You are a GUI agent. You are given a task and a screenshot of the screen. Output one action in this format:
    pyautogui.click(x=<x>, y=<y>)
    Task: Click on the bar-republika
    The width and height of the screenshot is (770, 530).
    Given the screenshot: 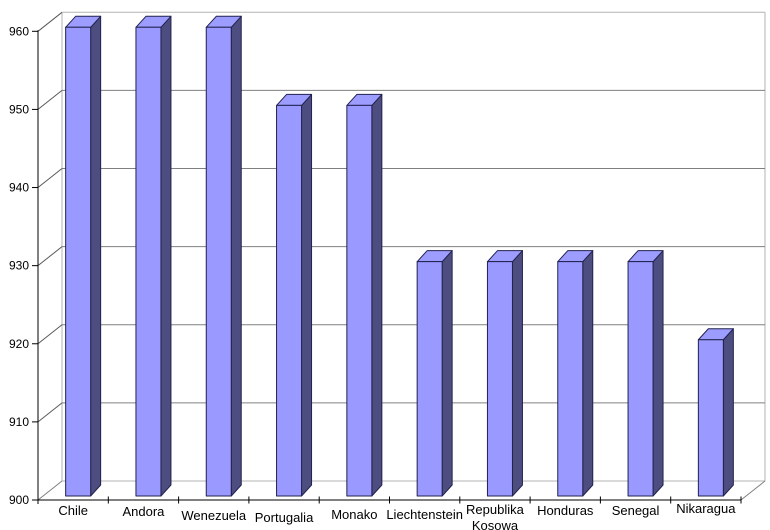 What is the action you would take?
    pyautogui.click(x=504, y=373)
    